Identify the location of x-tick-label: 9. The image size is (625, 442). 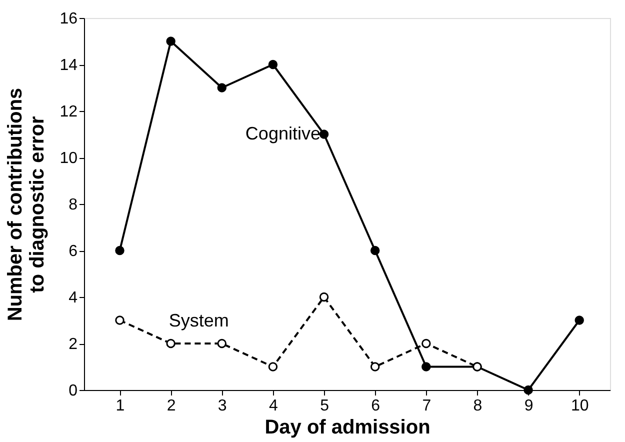
(529, 406).